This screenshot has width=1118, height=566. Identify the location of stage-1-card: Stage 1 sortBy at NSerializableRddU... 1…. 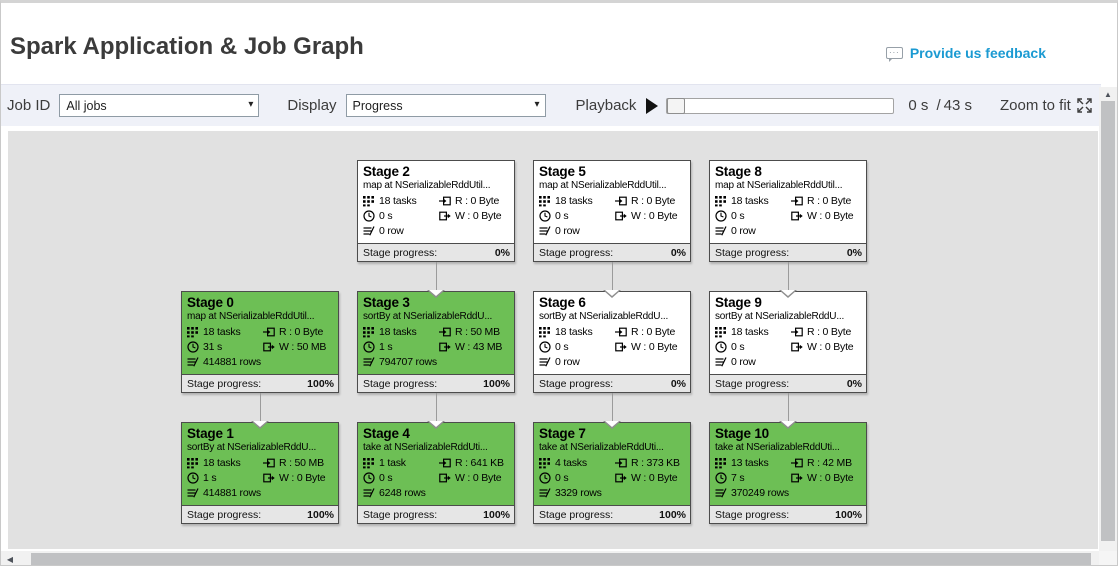
(260, 473).